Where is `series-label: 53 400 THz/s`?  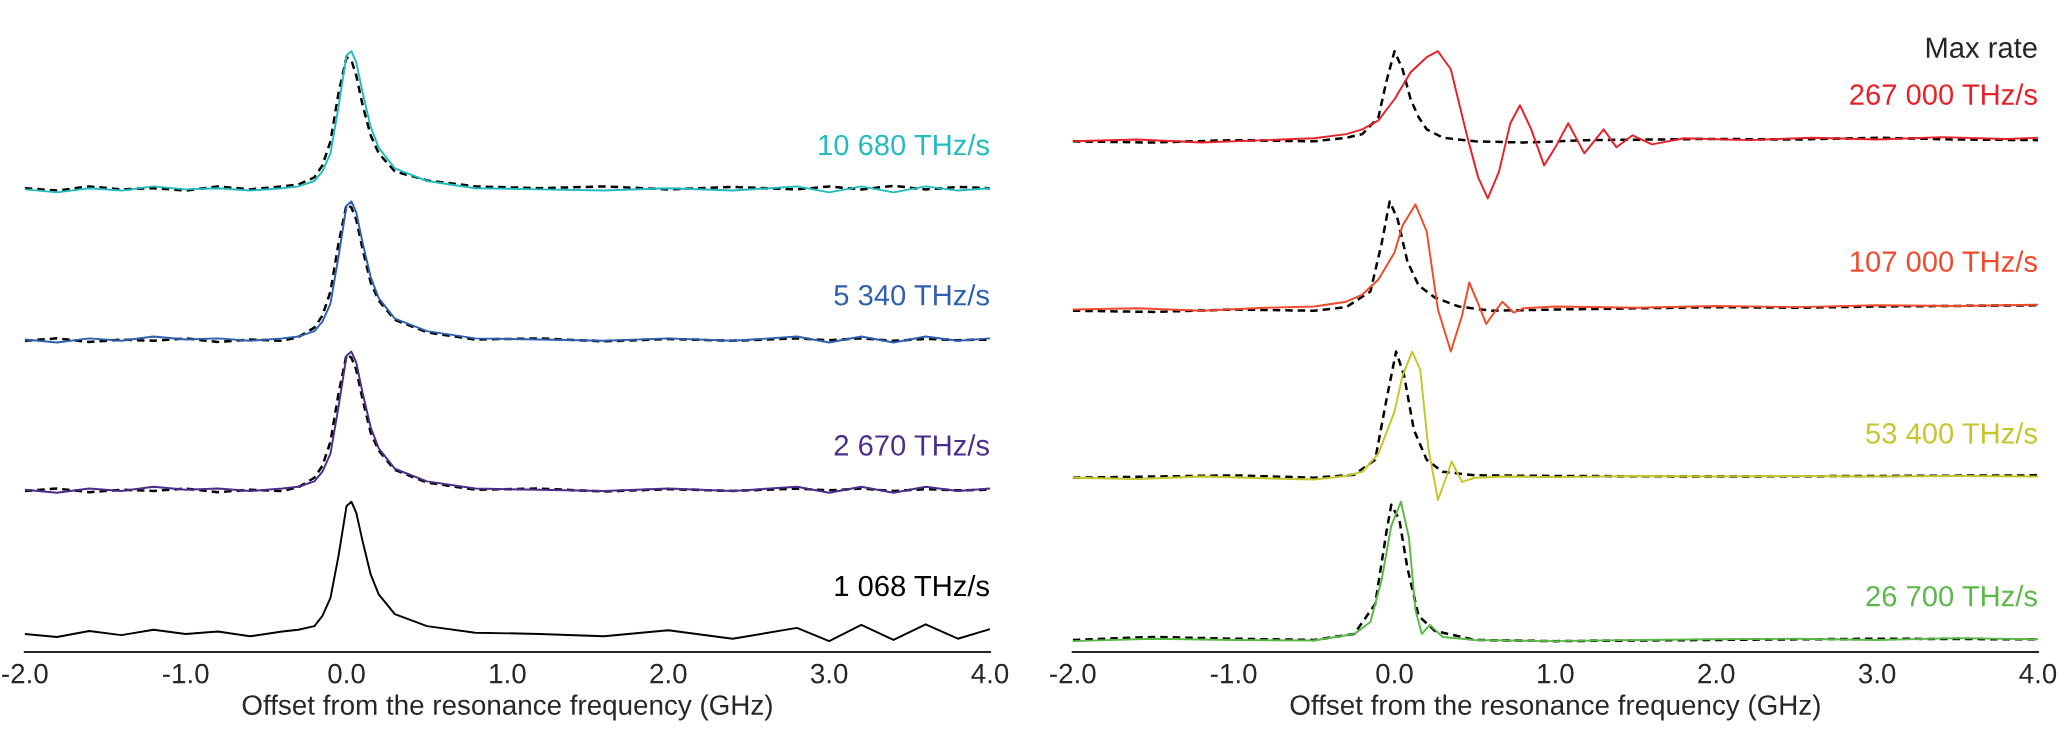 series-label: 53 400 THz/s is located at coordinates (1951, 433).